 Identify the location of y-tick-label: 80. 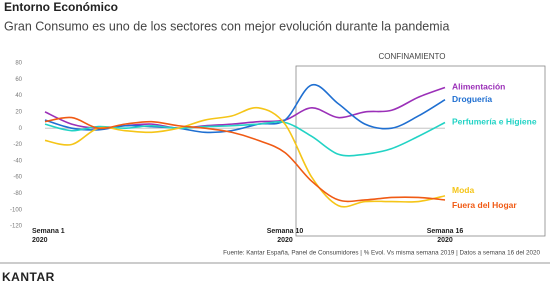
(18, 64).